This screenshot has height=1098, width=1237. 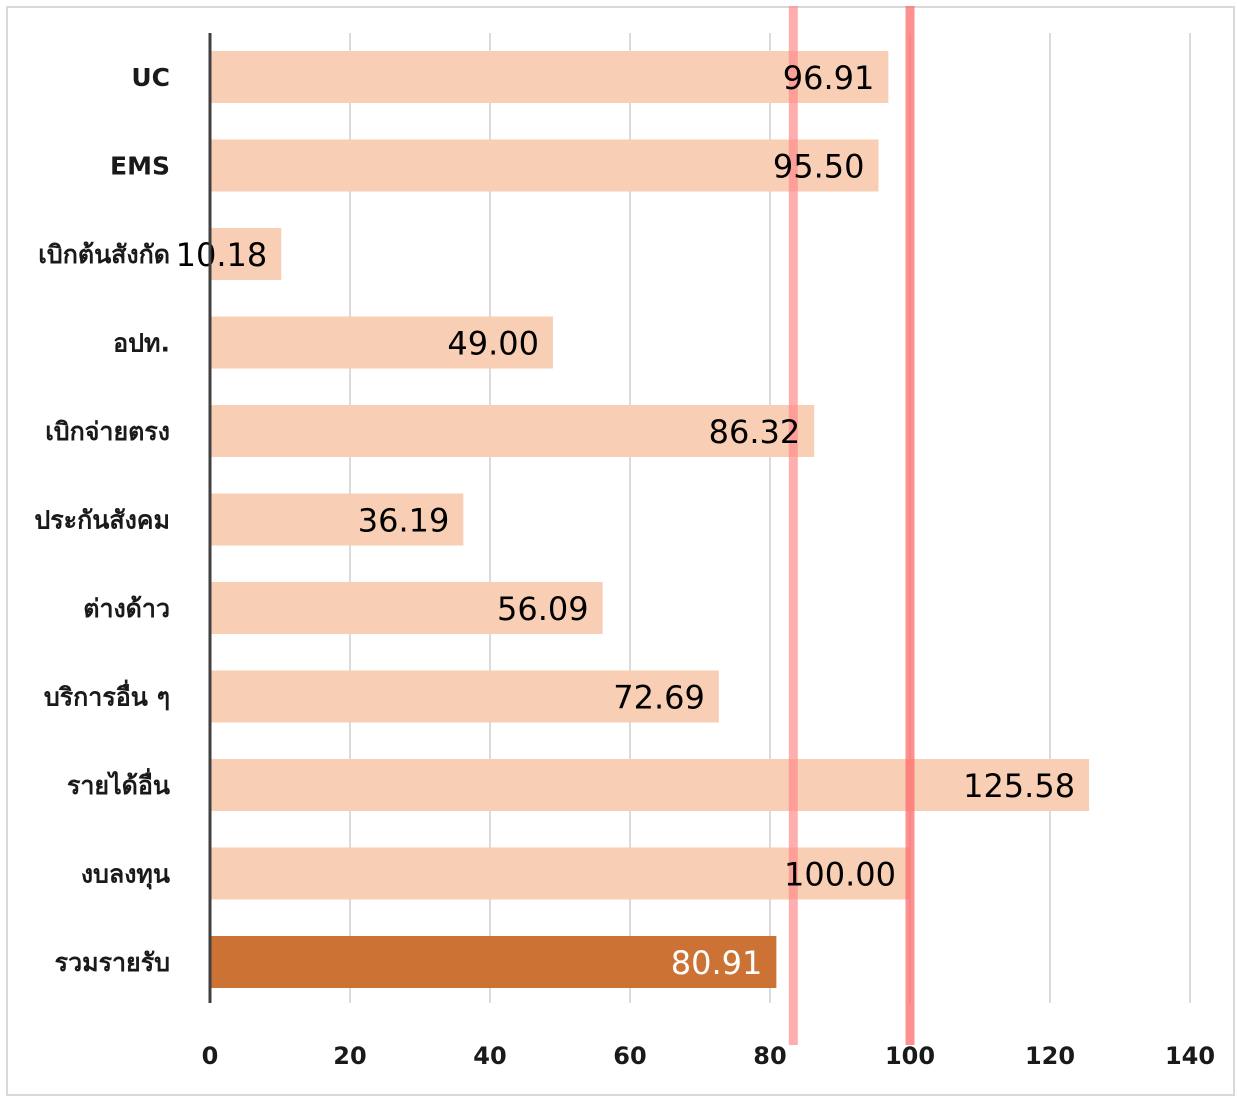 What do you see at coordinates (769, 1056) in the screenshot?
I see `x-tick-label-80: 80` at bounding box center [769, 1056].